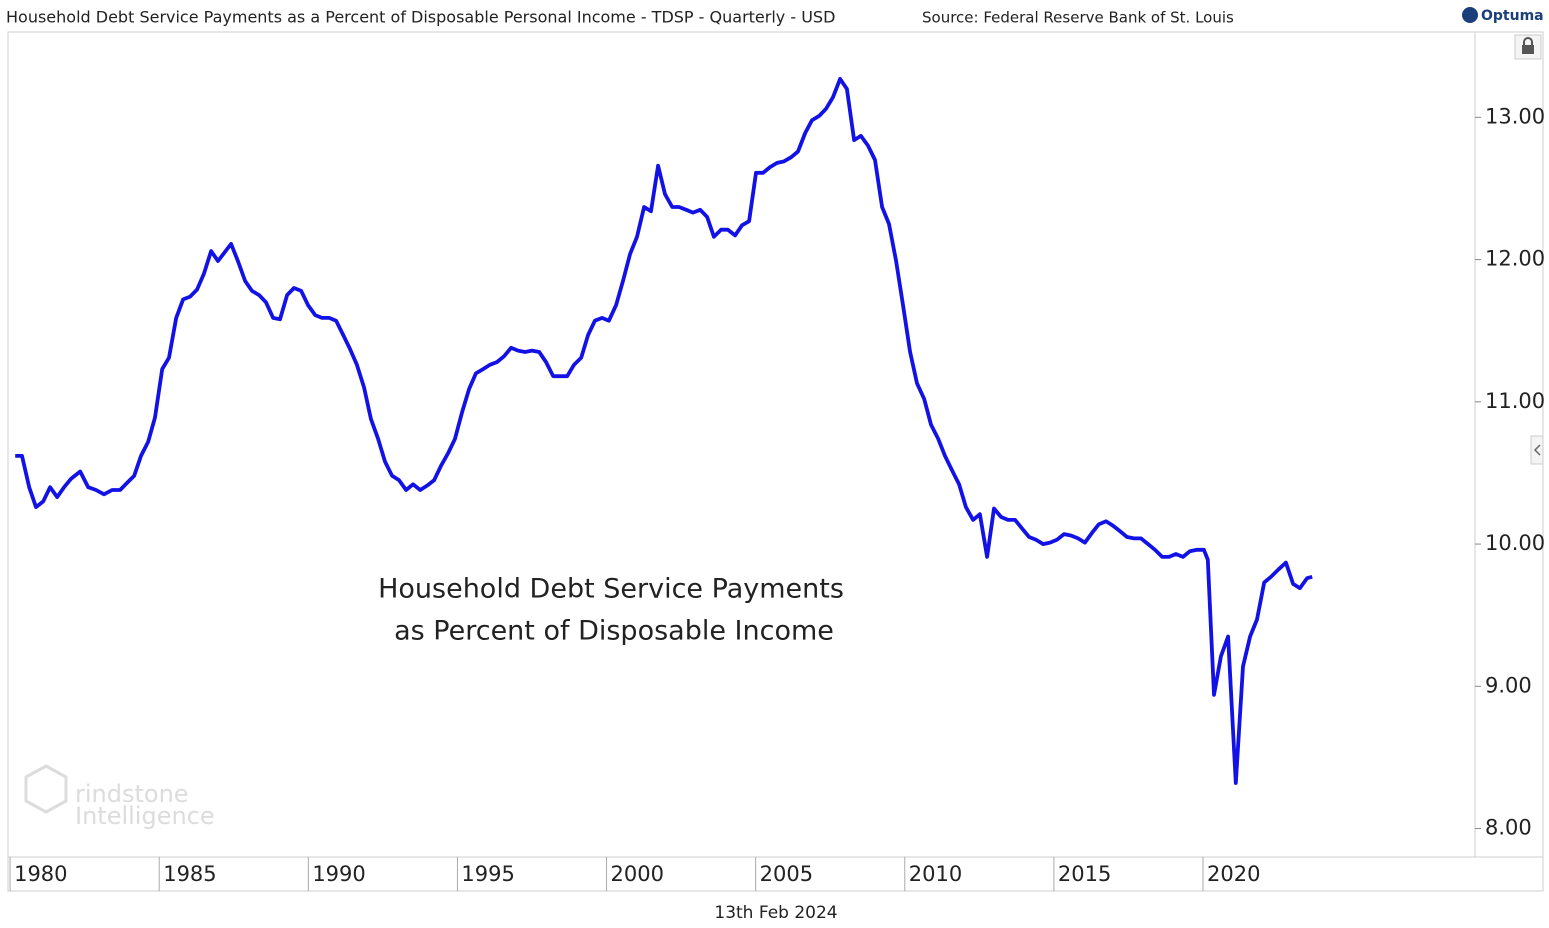  What do you see at coordinates (637, 874) in the screenshot?
I see `x-tick-label: 2000` at bounding box center [637, 874].